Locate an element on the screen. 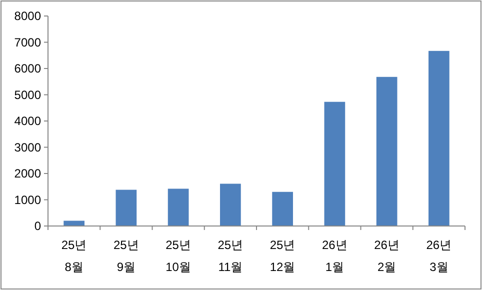 This screenshot has height=291, width=483. x-tick-label: 25년 10월 is located at coordinates (178, 256).